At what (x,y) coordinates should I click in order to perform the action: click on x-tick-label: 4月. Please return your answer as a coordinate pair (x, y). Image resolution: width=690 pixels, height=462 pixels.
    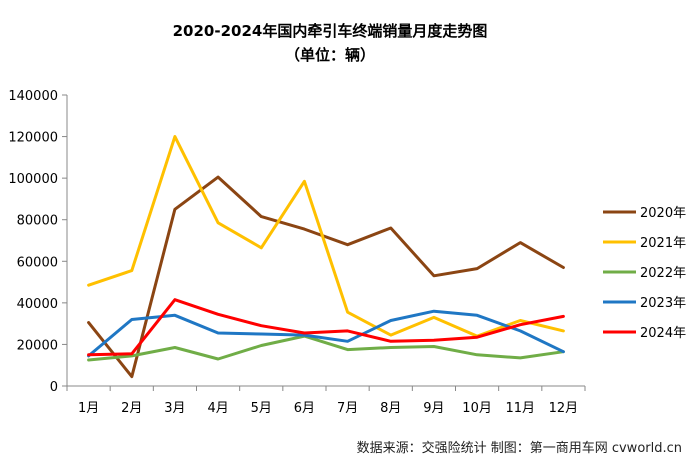
    Looking at the image, I should click on (217, 408).